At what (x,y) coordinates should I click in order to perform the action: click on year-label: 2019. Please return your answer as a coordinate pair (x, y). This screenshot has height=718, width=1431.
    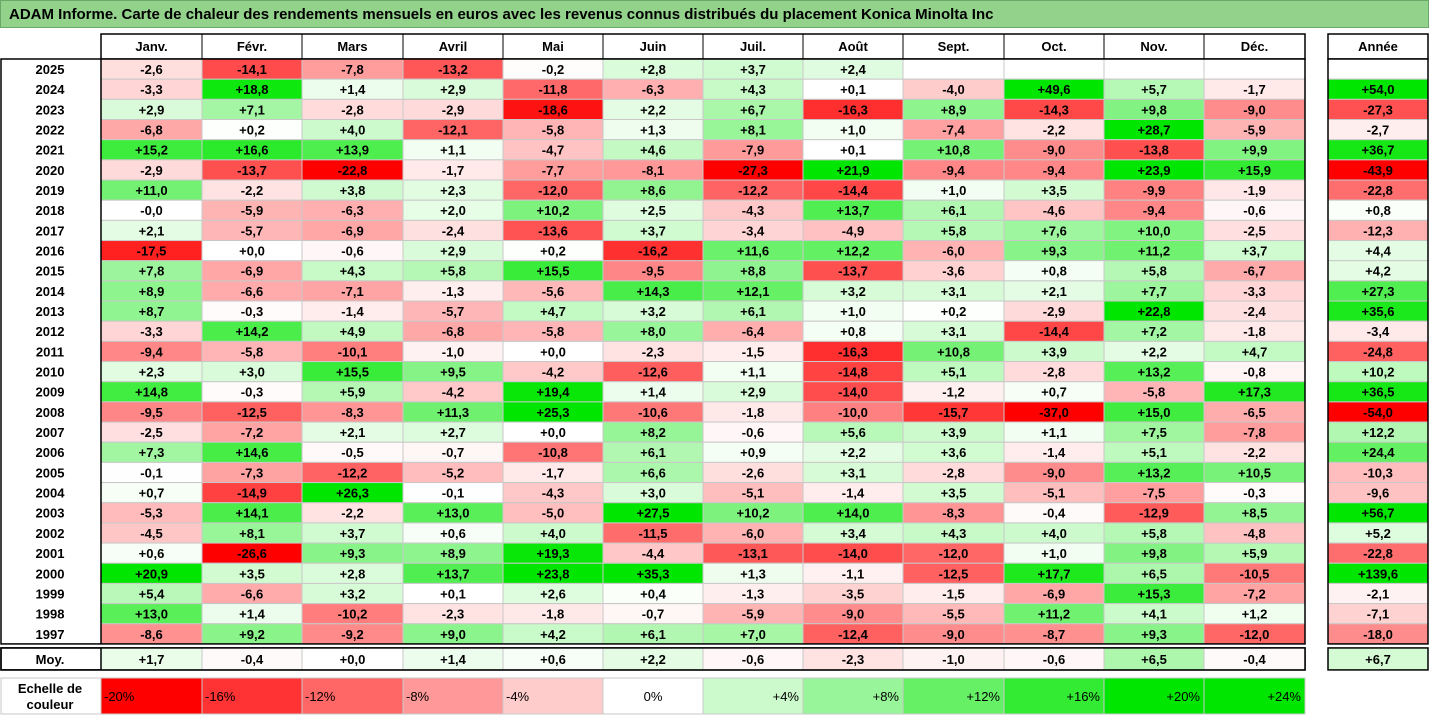
    Looking at the image, I should click on (50, 190).